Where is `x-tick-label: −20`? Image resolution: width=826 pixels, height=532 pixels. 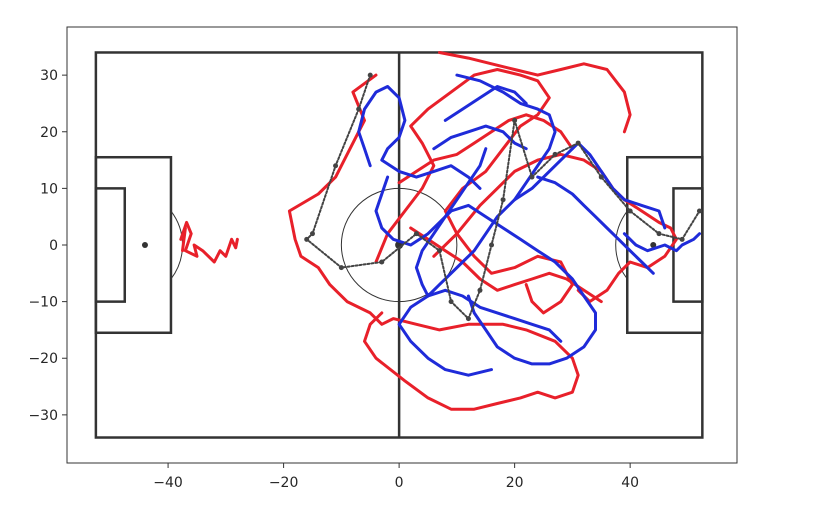 x-tick-label: −20 is located at coordinates (284, 483).